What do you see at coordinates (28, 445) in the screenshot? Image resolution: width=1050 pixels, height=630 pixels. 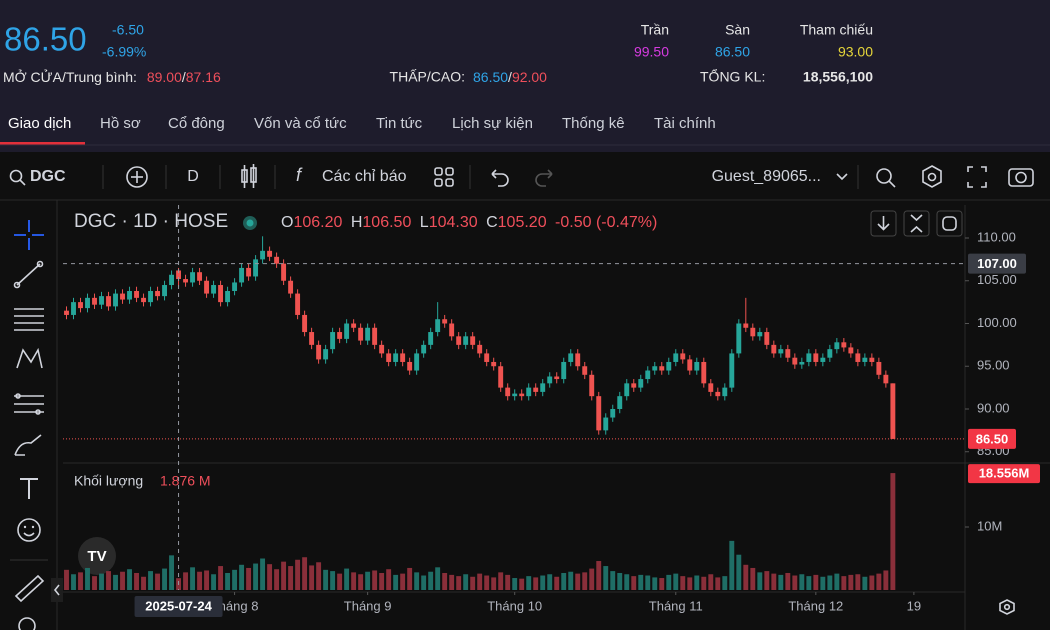 I see `brush-tool` at bounding box center [28, 445].